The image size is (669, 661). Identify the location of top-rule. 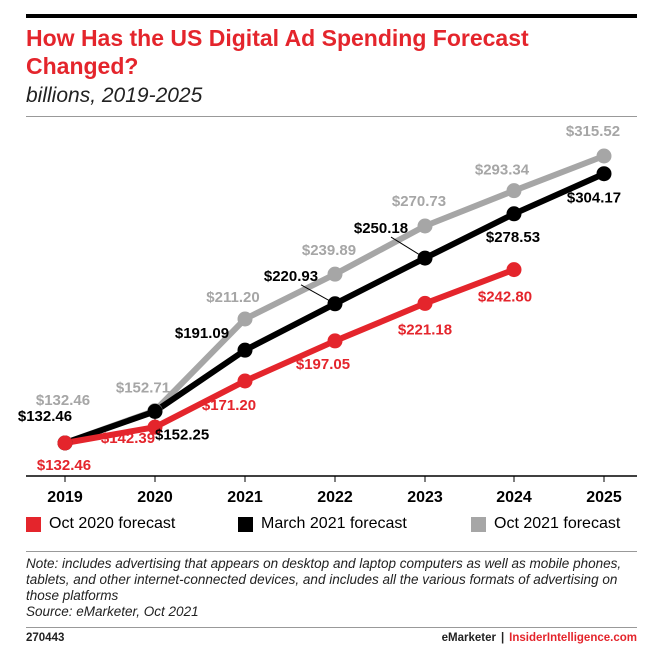
(331, 16).